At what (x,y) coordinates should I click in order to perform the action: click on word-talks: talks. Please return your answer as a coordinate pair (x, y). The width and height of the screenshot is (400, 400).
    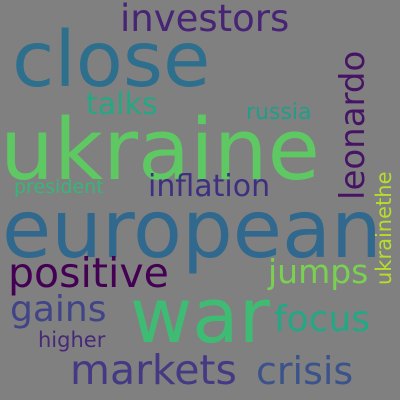
    Looking at the image, I should click on (122, 104).